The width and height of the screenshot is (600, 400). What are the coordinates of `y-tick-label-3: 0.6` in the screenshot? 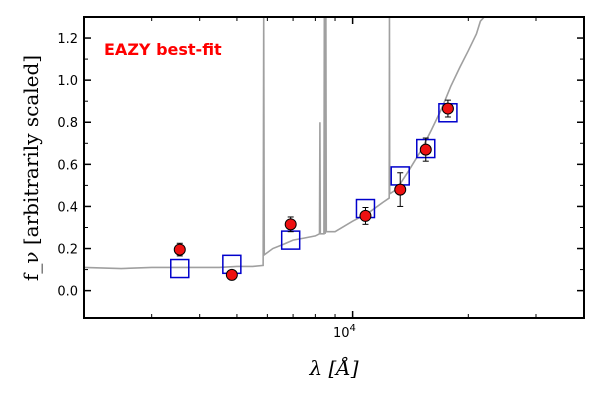 It's located at (67, 165).